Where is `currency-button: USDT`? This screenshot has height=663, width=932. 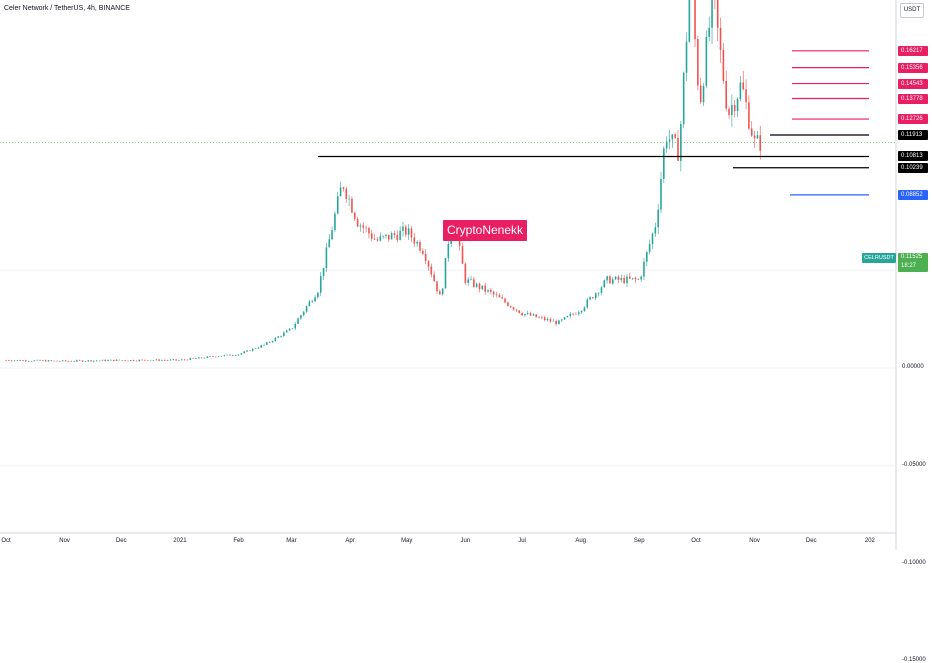
currency-button: USDT is located at coordinates (912, 10).